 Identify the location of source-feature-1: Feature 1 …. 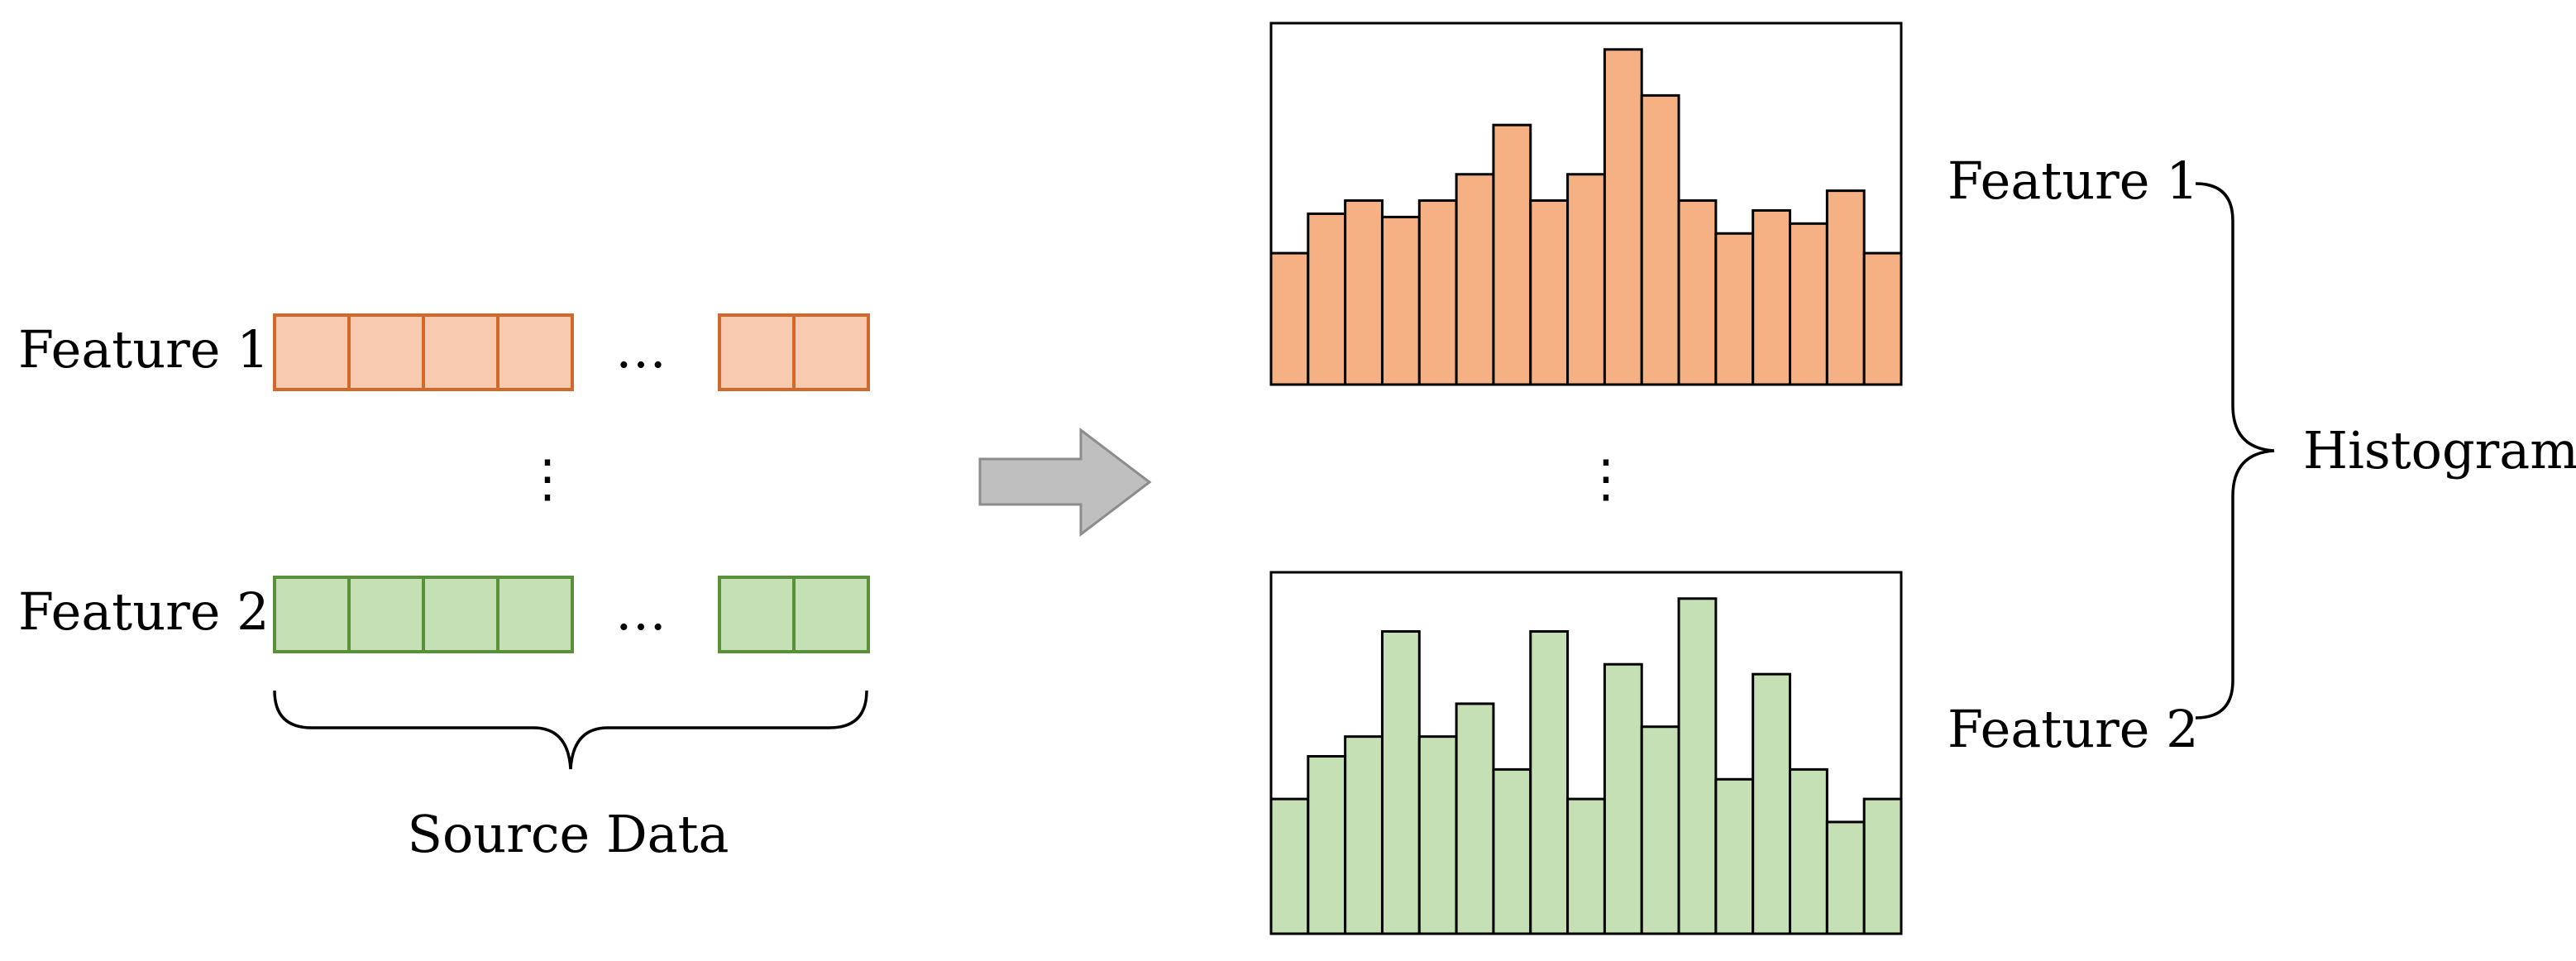
(444, 352).